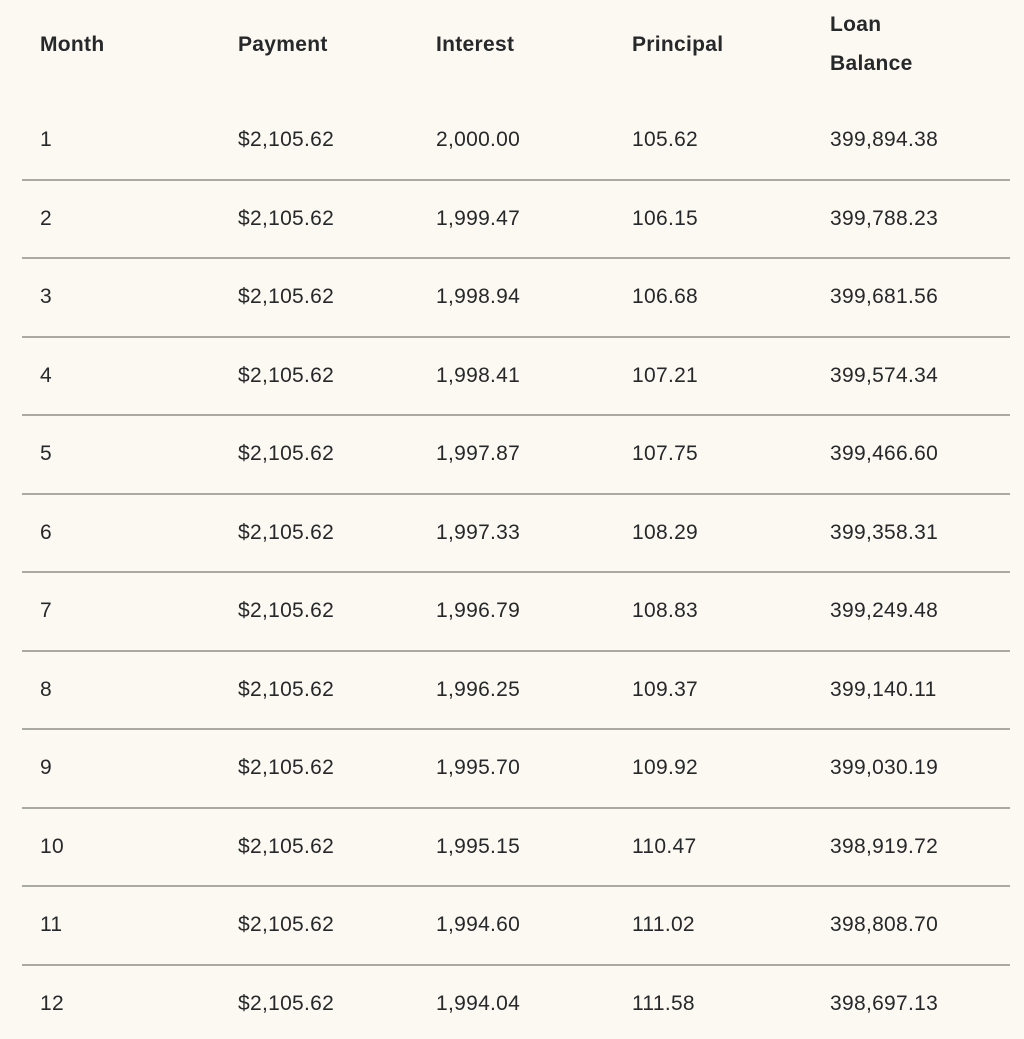  Describe the element at coordinates (121, 298) in the screenshot. I see `cell-month: 3` at that location.